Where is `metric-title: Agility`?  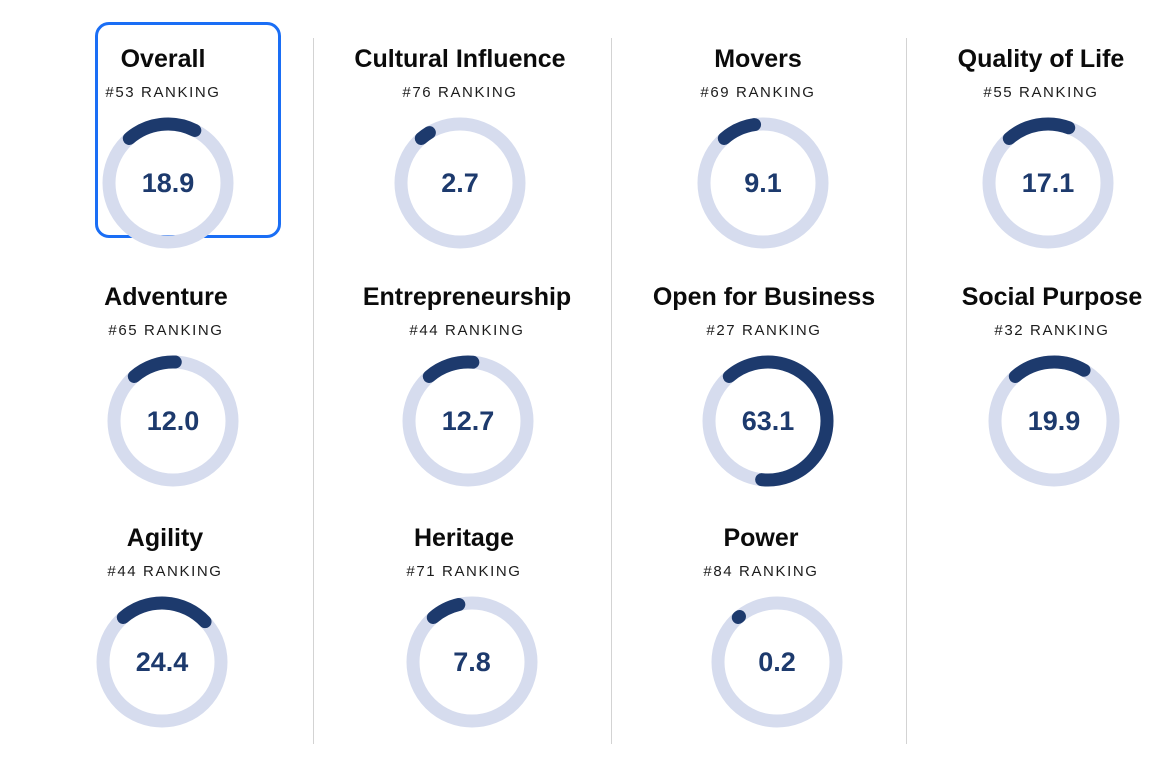 metric-title: Agility is located at coordinates (165, 538).